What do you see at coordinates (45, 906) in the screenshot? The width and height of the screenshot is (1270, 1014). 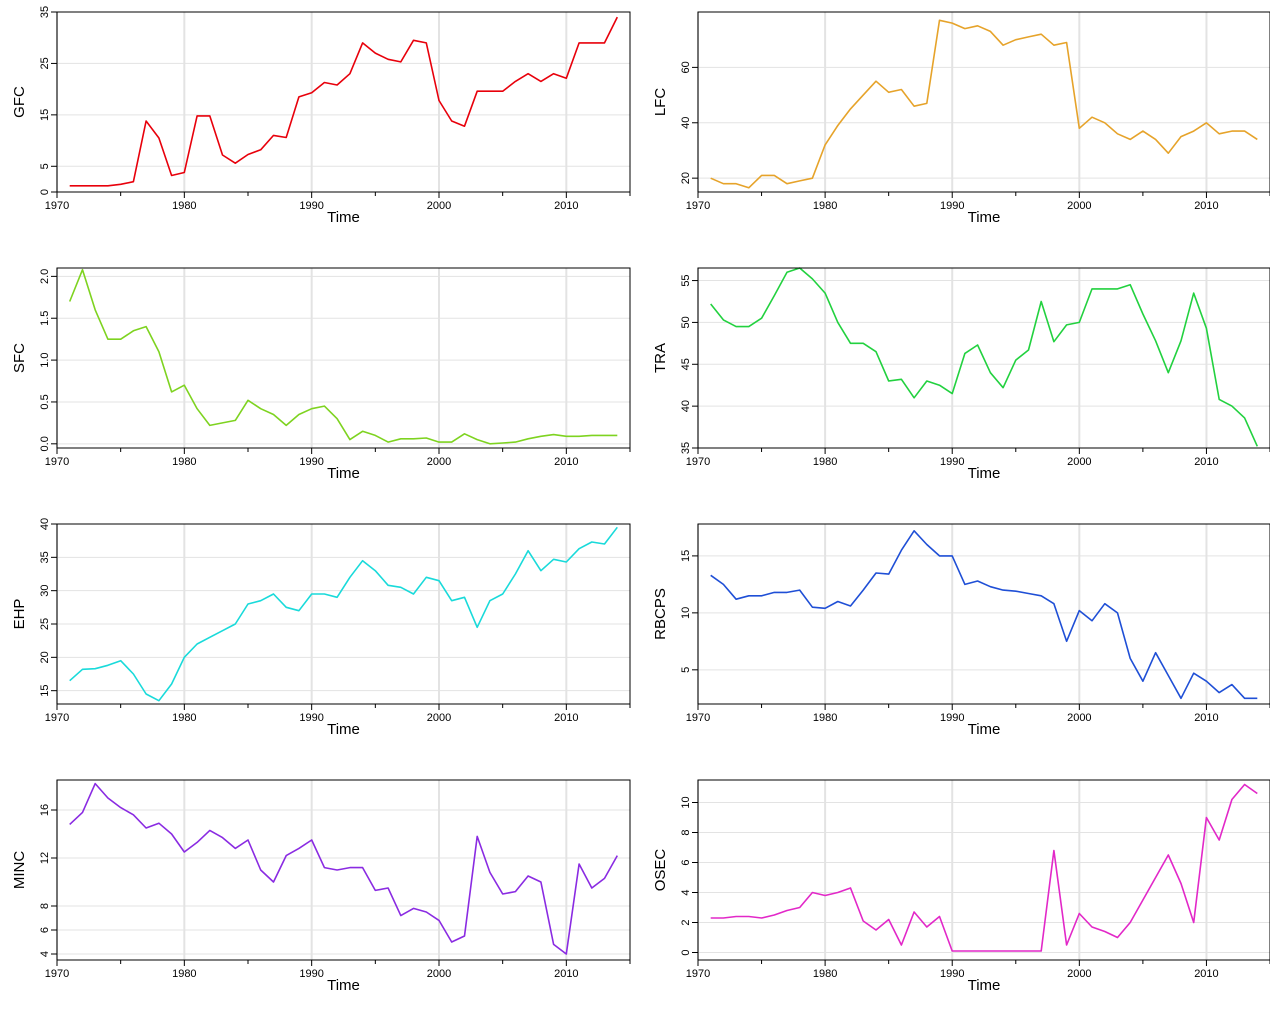 I see `y-tick-label: 8` at bounding box center [45, 906].